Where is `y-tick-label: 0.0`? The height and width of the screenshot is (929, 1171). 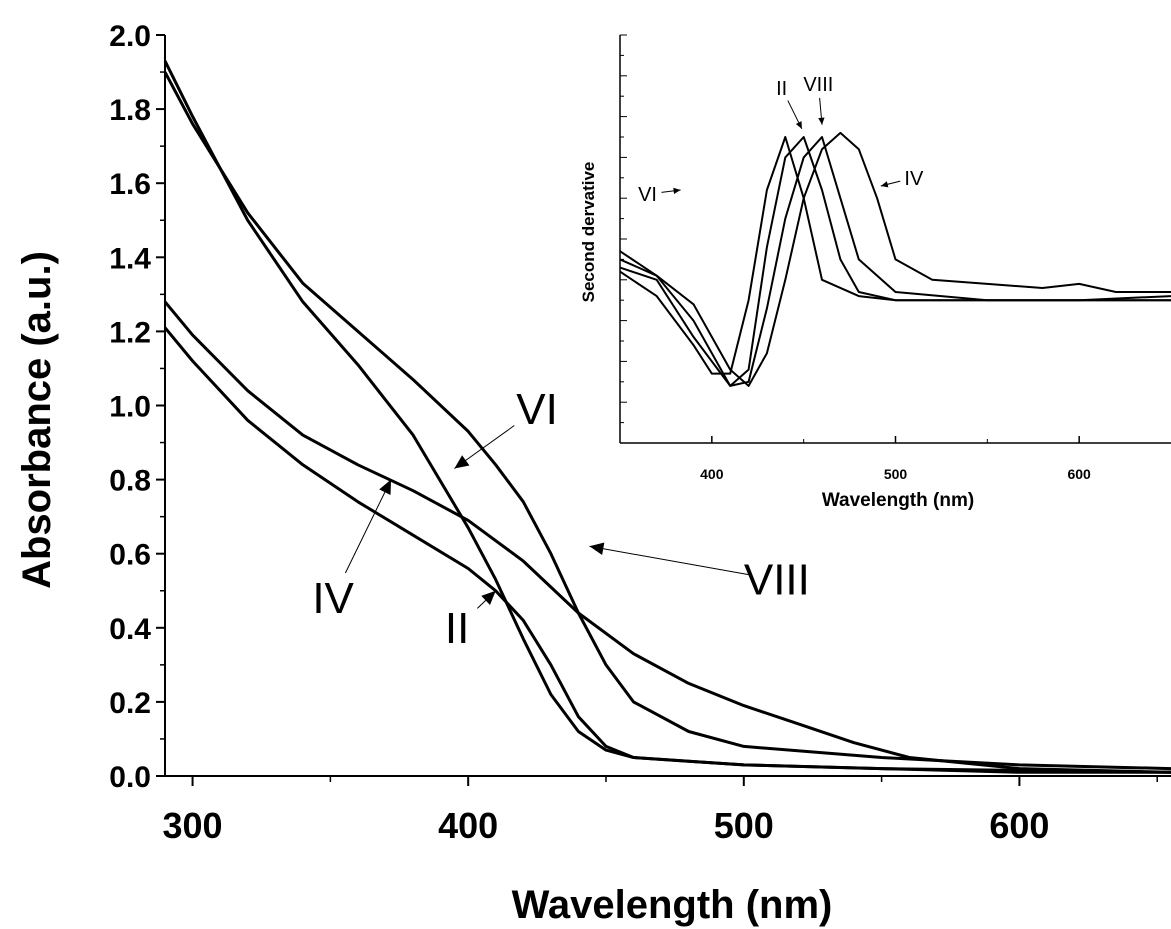
y-tick-label: 0.0 is located at coordinates (130, 777).